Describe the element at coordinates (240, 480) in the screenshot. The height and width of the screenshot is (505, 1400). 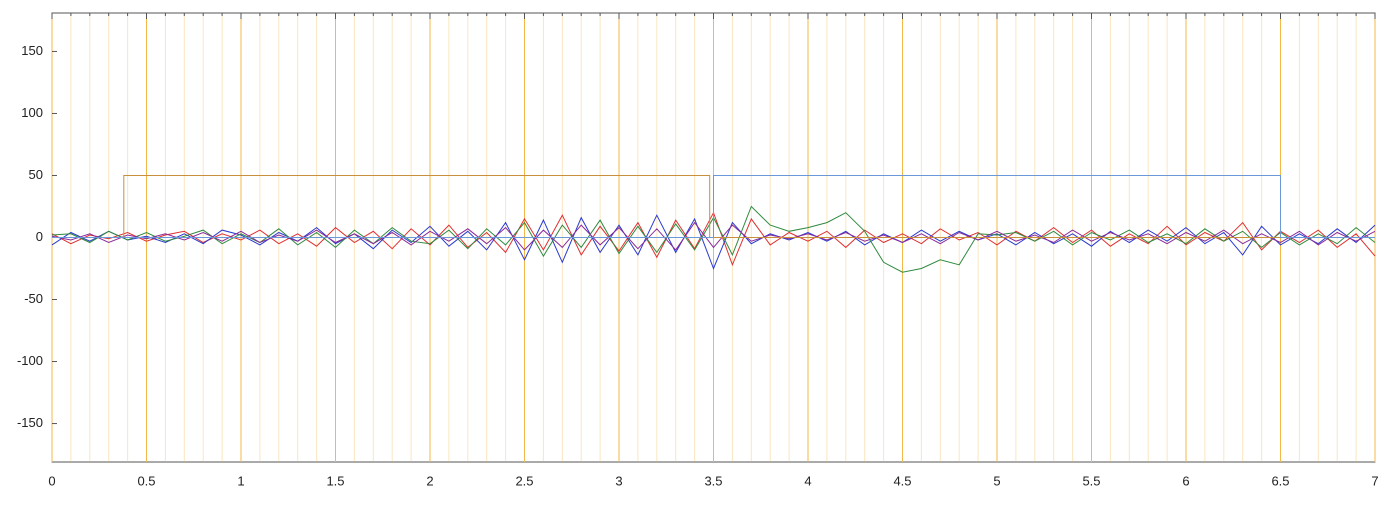
I see `x-tick-label: 1` at that location.